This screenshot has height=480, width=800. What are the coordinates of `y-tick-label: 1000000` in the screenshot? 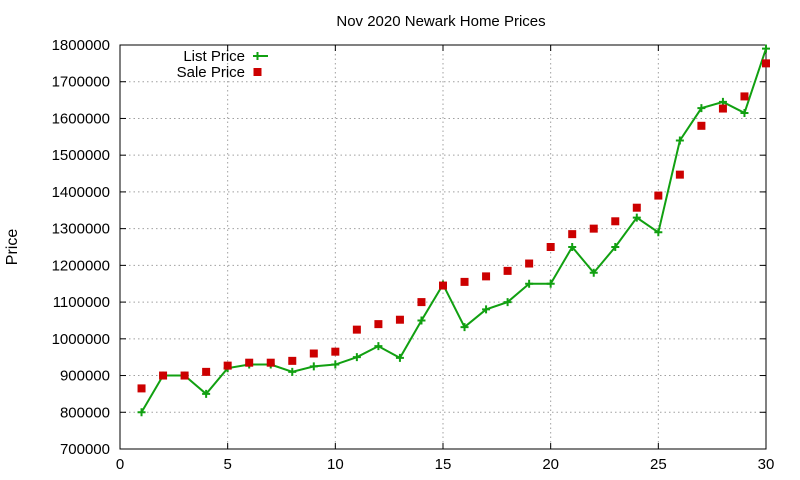 It's located at (81, 339).